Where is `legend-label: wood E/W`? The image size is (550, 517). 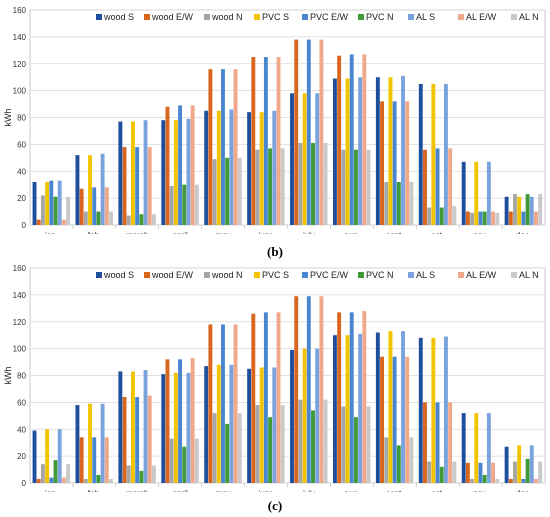
legend-label: wood E/W is located at coordinates (172, 275).